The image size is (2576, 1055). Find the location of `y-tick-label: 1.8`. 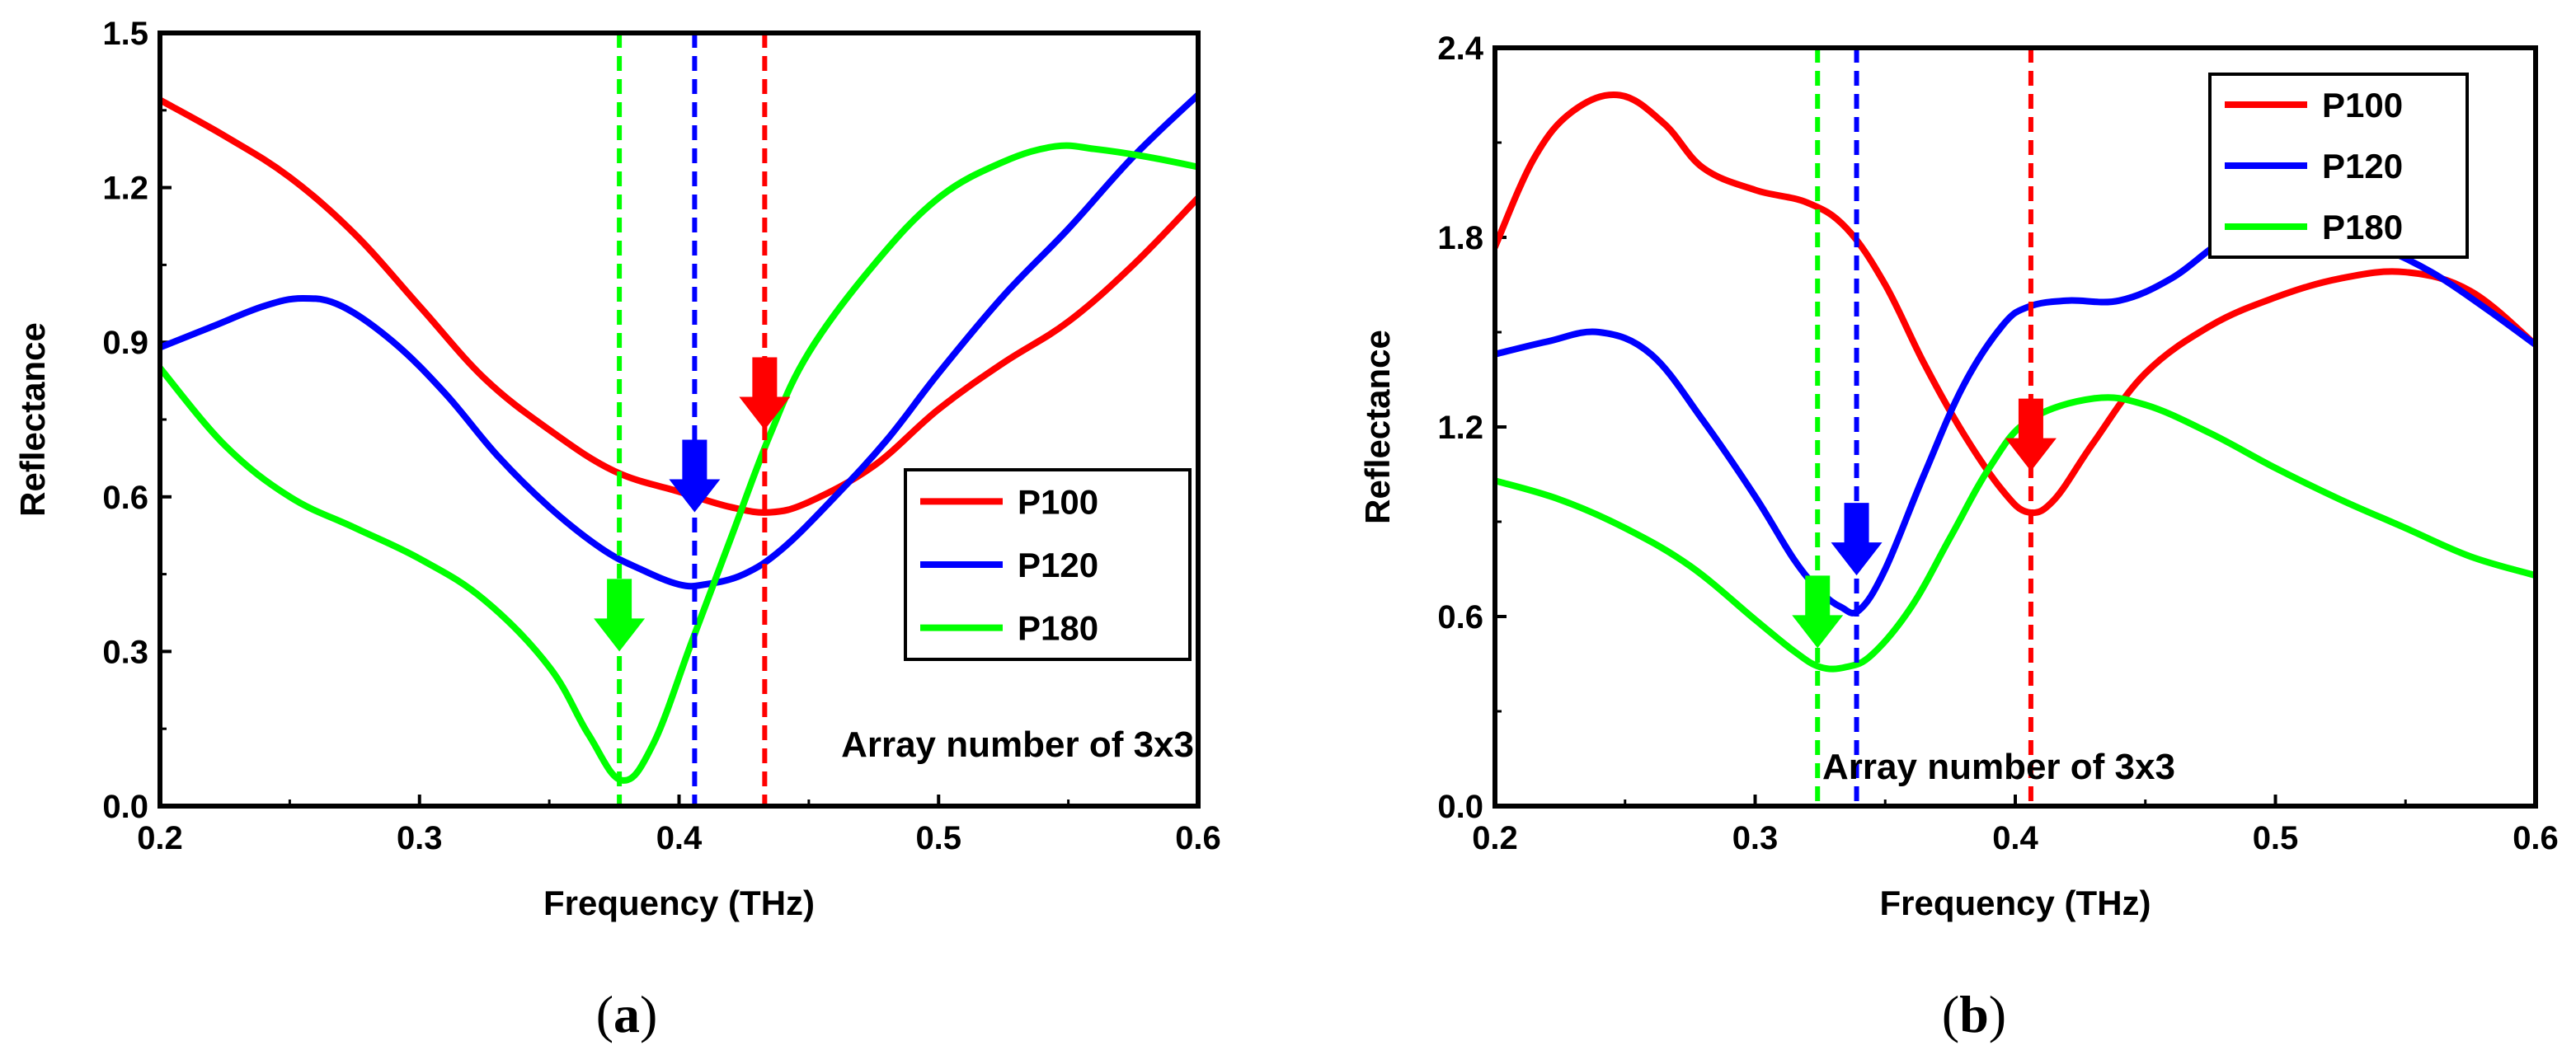

y-tick-label: 1.8 is located at coordinates (1460, 238).